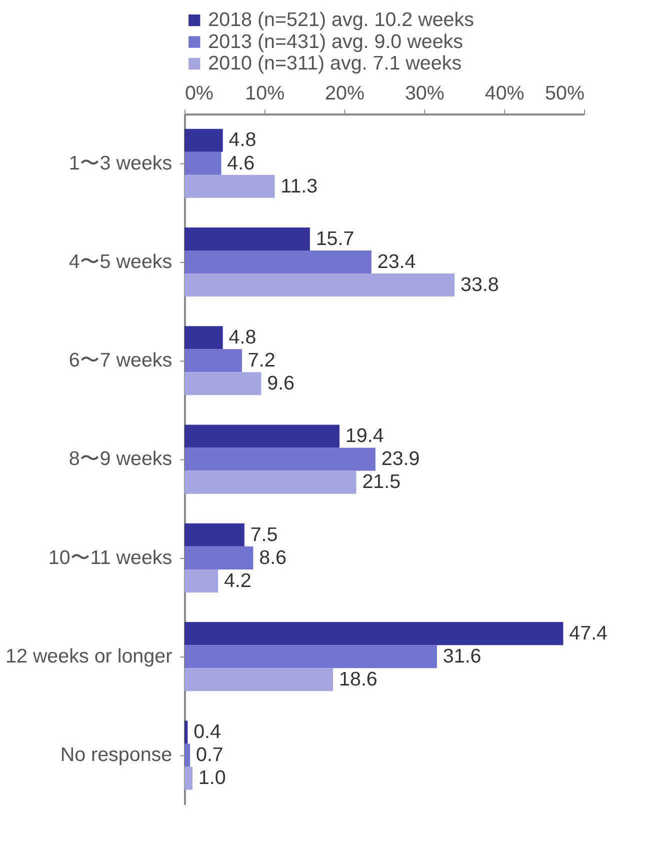  What do you see at coordinates (335, 239) in the screenshot?
I see `text: 15.7` at bounding box center [335, 239].